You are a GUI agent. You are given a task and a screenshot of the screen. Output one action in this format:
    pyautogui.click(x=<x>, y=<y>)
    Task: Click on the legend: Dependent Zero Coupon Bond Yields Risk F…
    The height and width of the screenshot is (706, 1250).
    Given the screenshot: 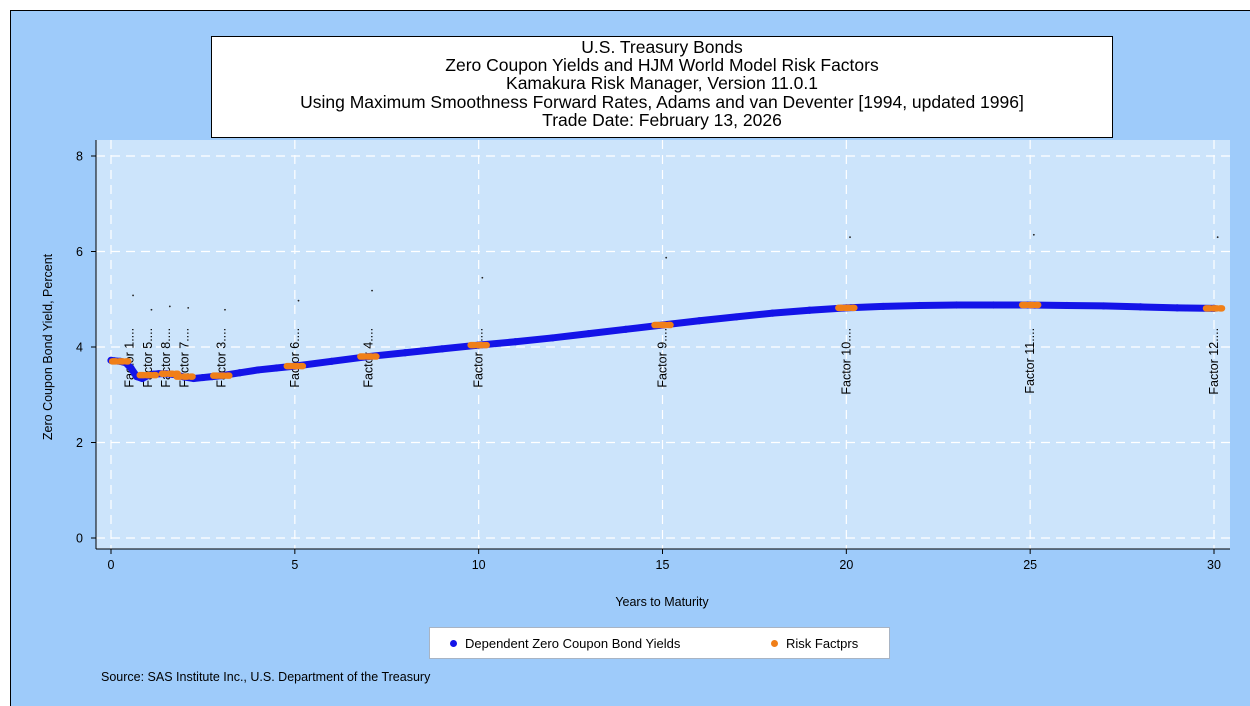 What is the action you would take?
    pyautogui.click(x=659, y=643)
    